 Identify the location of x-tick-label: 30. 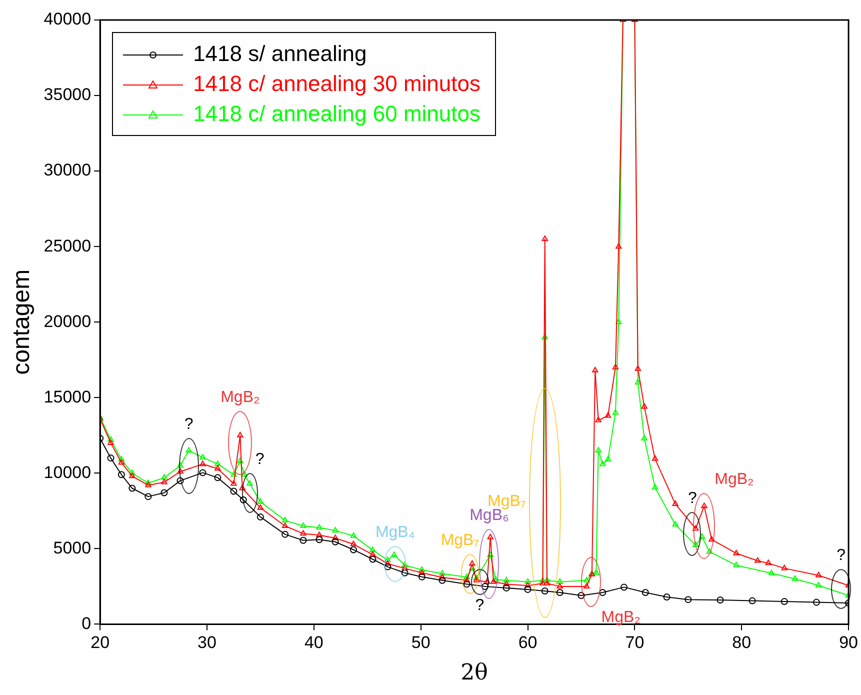
(207, 642).